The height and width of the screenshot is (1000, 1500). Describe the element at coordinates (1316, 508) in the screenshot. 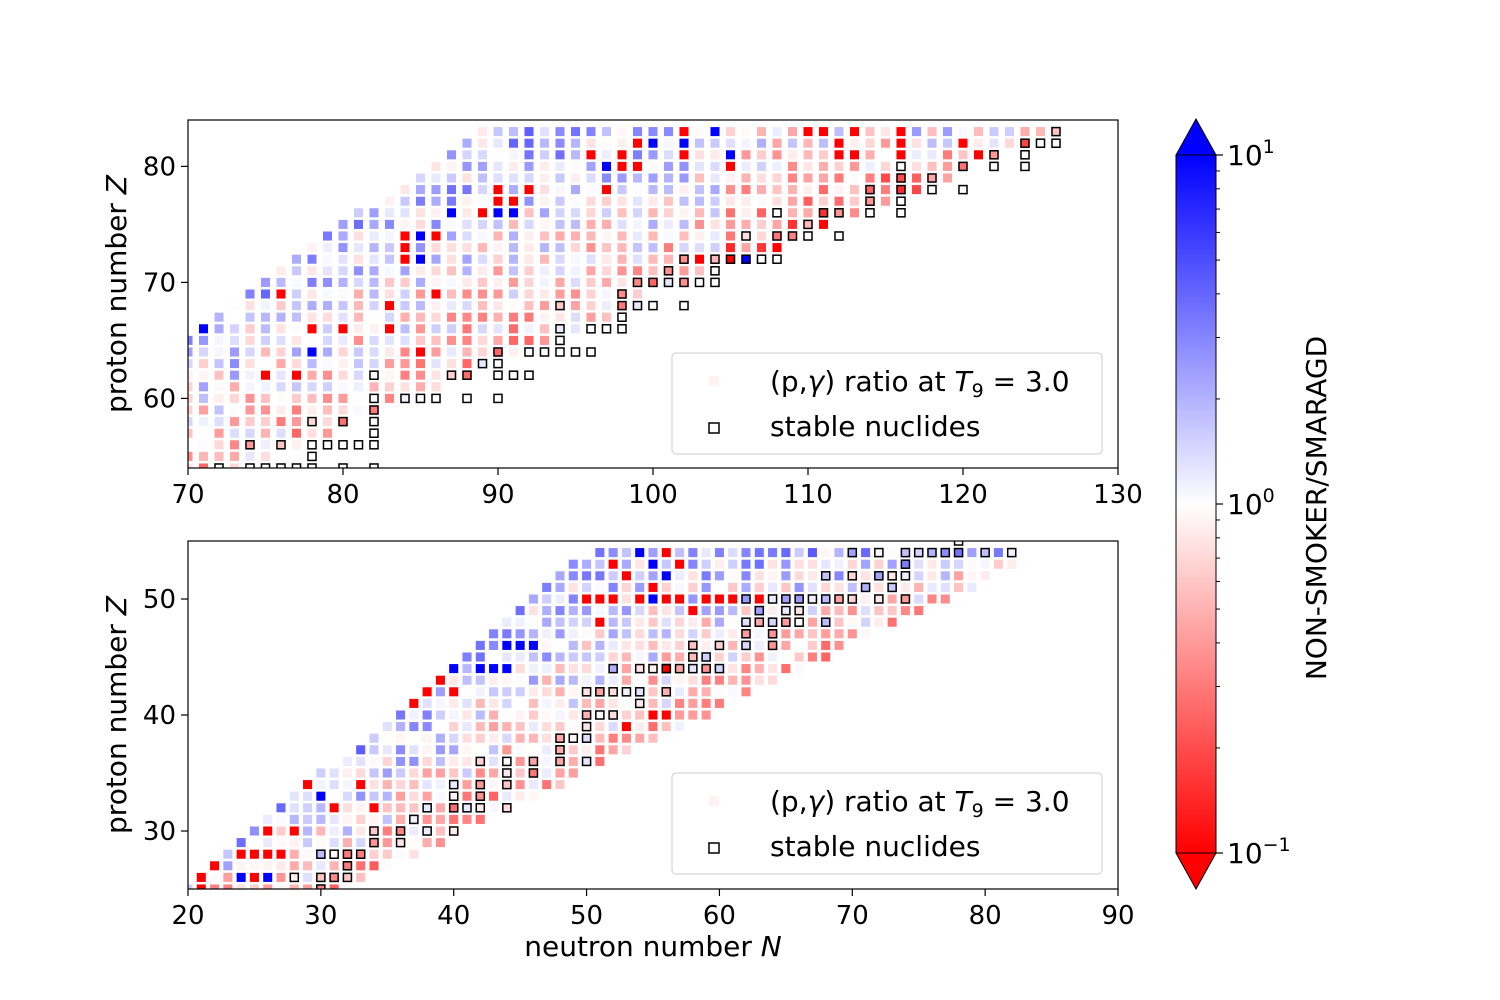

I see `colorbar-label: NON-SMOKER/SMARAGD` at that location.